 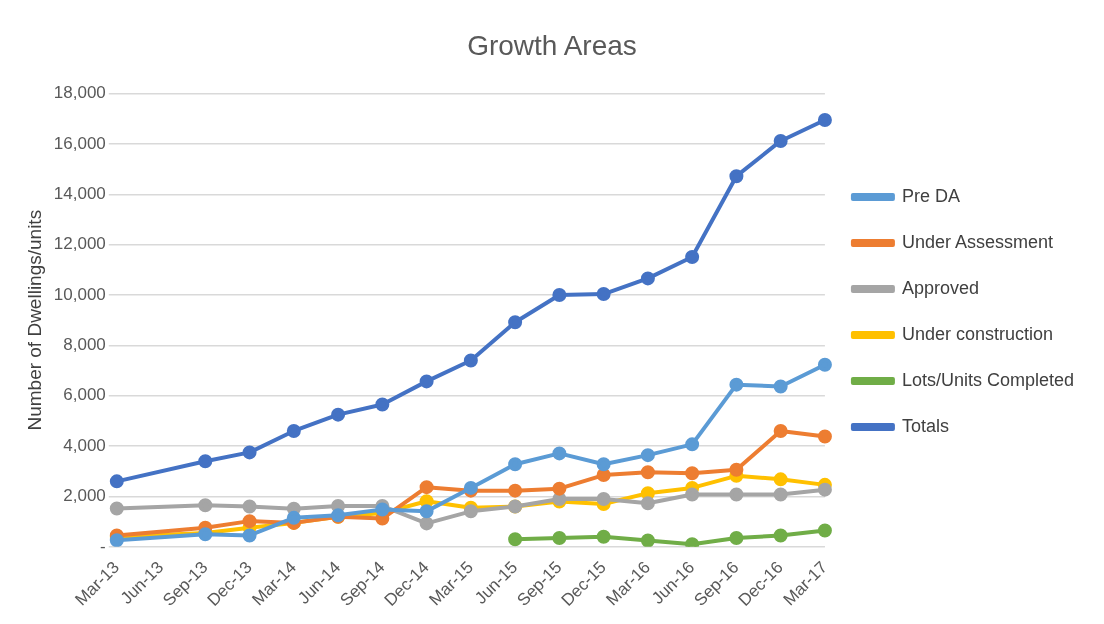 I want to click on y-tick-label: 12,000, so click(x=79, y=244).